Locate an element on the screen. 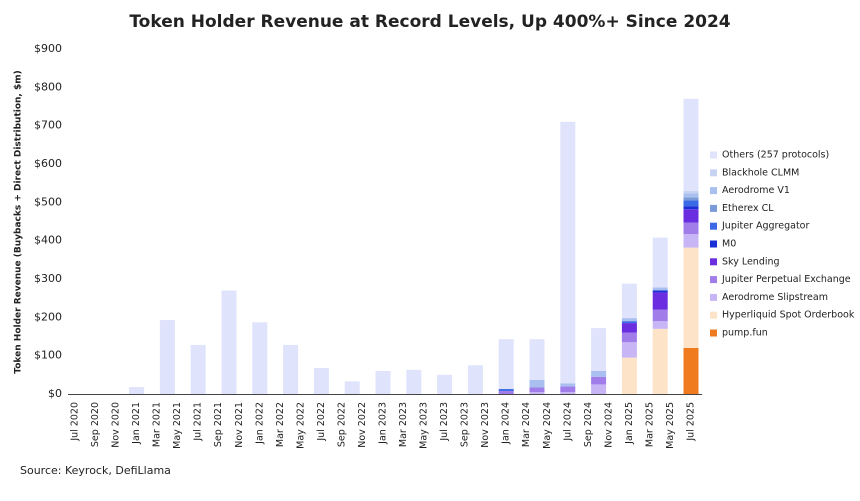 Image resolution: width=860 pixels, height=501 pixels. x-tick-label: Jul 2024 is located at coordinates (567, 422).